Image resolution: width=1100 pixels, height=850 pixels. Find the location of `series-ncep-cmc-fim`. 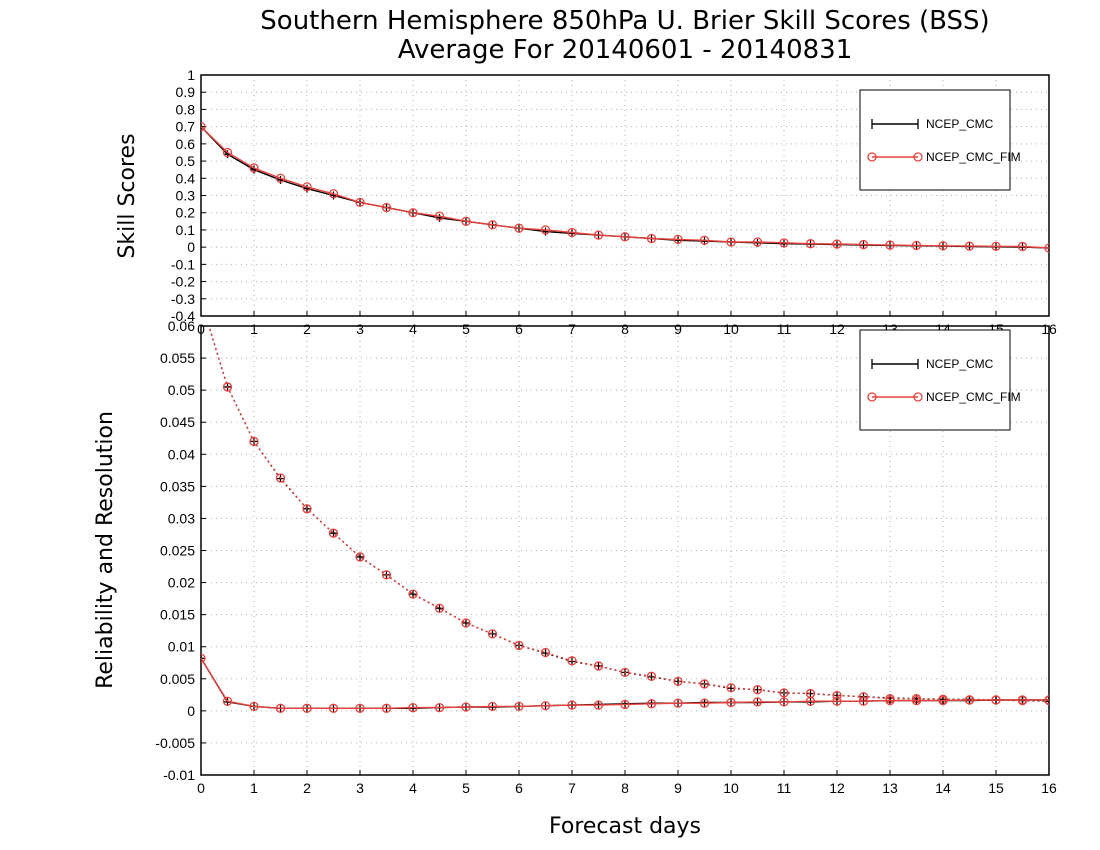

series-ncep-cmc-fim is located at coordinates (625, 683).